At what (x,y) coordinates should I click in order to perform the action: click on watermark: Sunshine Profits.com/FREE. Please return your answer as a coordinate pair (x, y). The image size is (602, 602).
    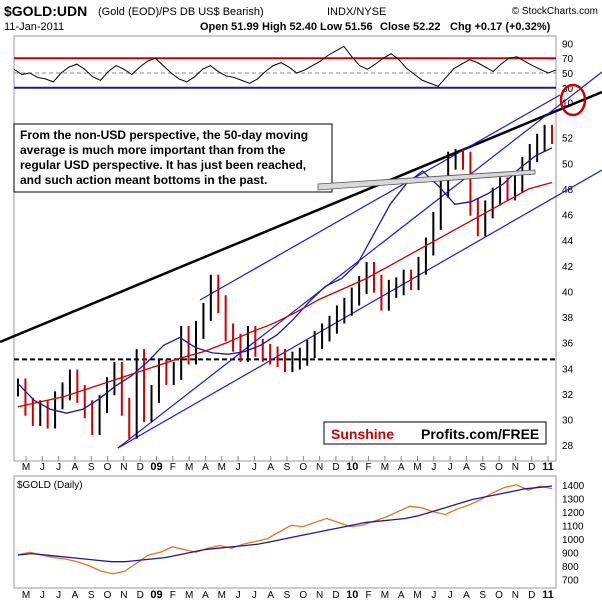
    Looking at the image, I should click on (435, 433).